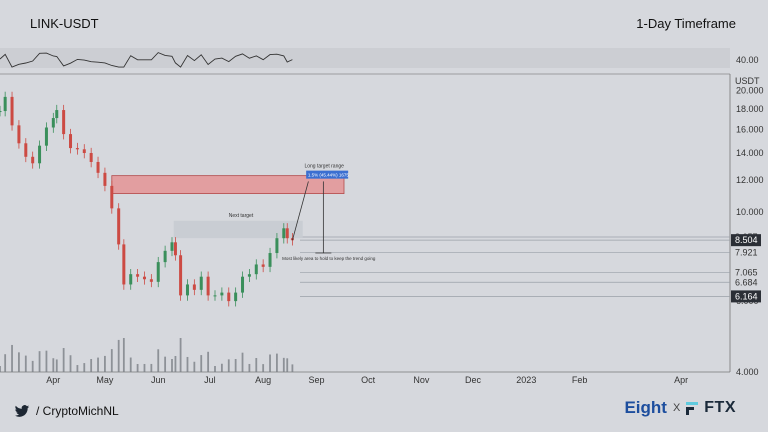 This screenshot has height=432, width=768. What do you see at coordinates (746, 253) in the screenshot?
I see `price-level-label: 7.921` at bounding box center [746, 253].